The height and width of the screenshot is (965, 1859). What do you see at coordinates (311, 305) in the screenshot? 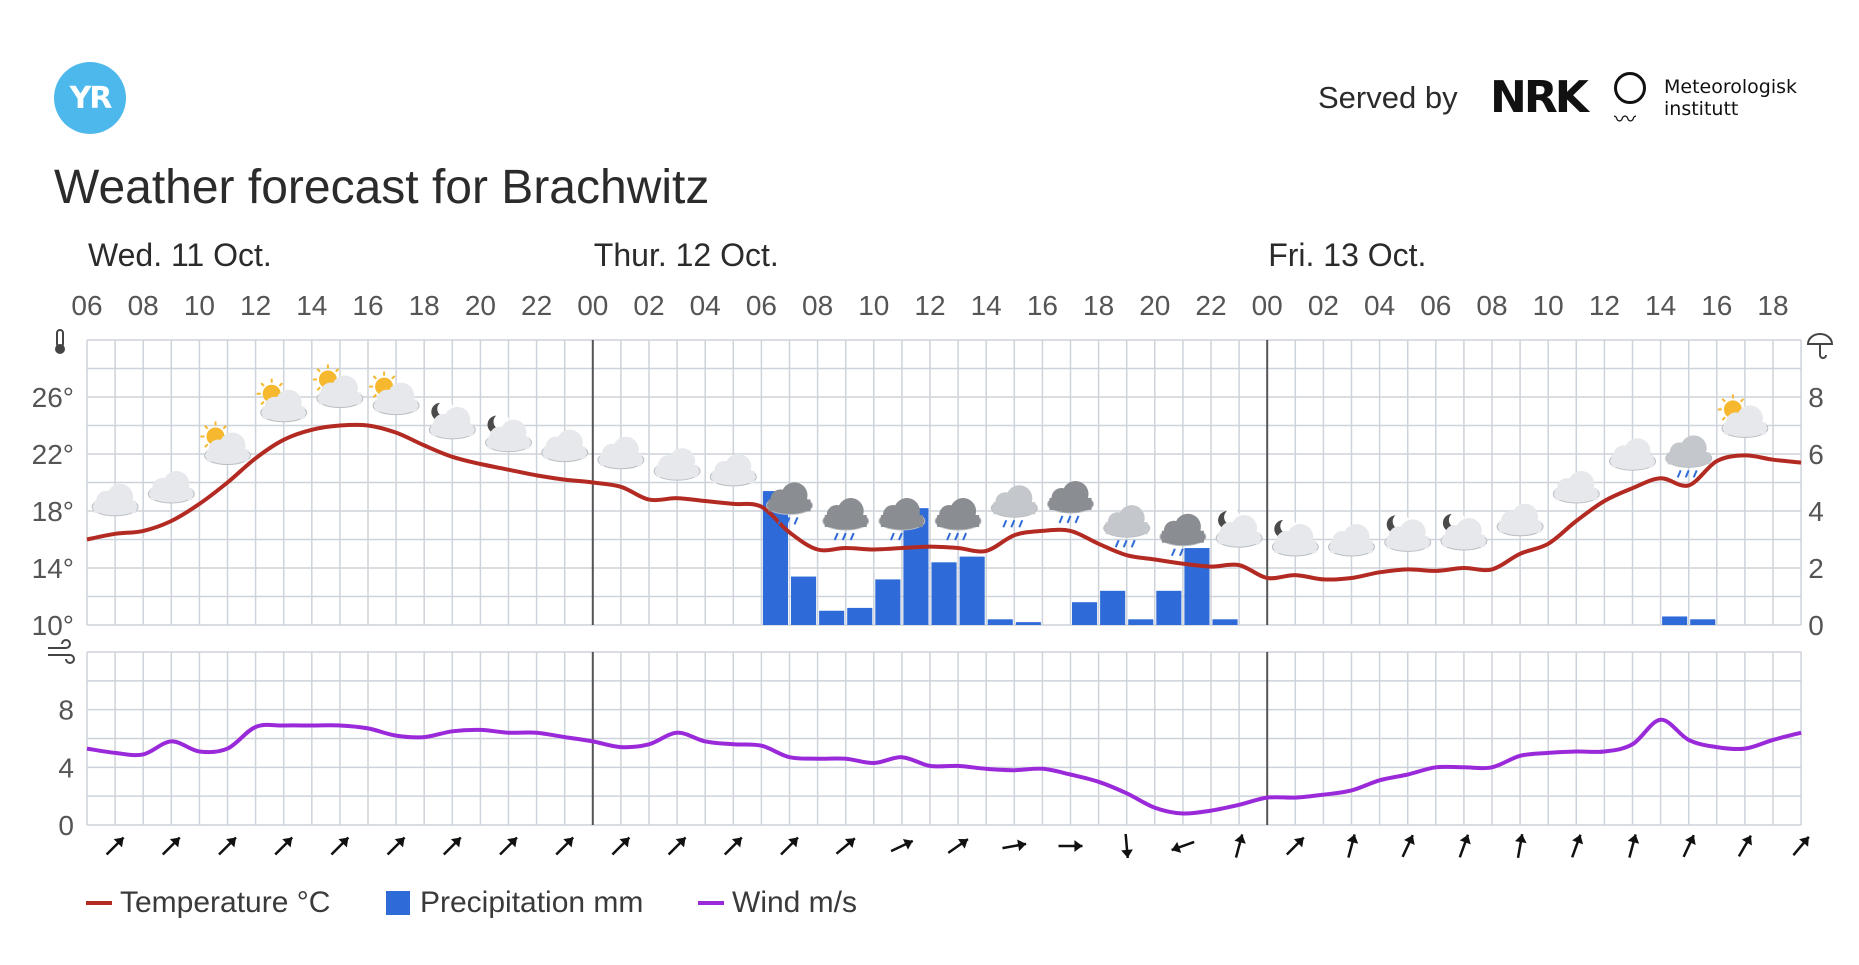
I see `x-tick-label: 14` at bounding box center [311, 305].